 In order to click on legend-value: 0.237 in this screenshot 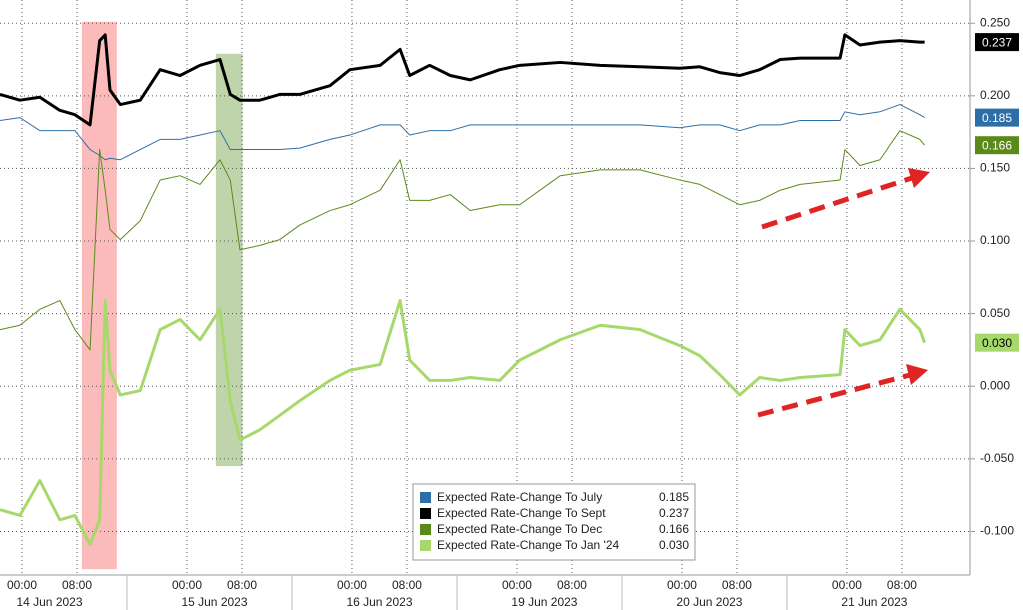, I will do `click(674, 513)`.